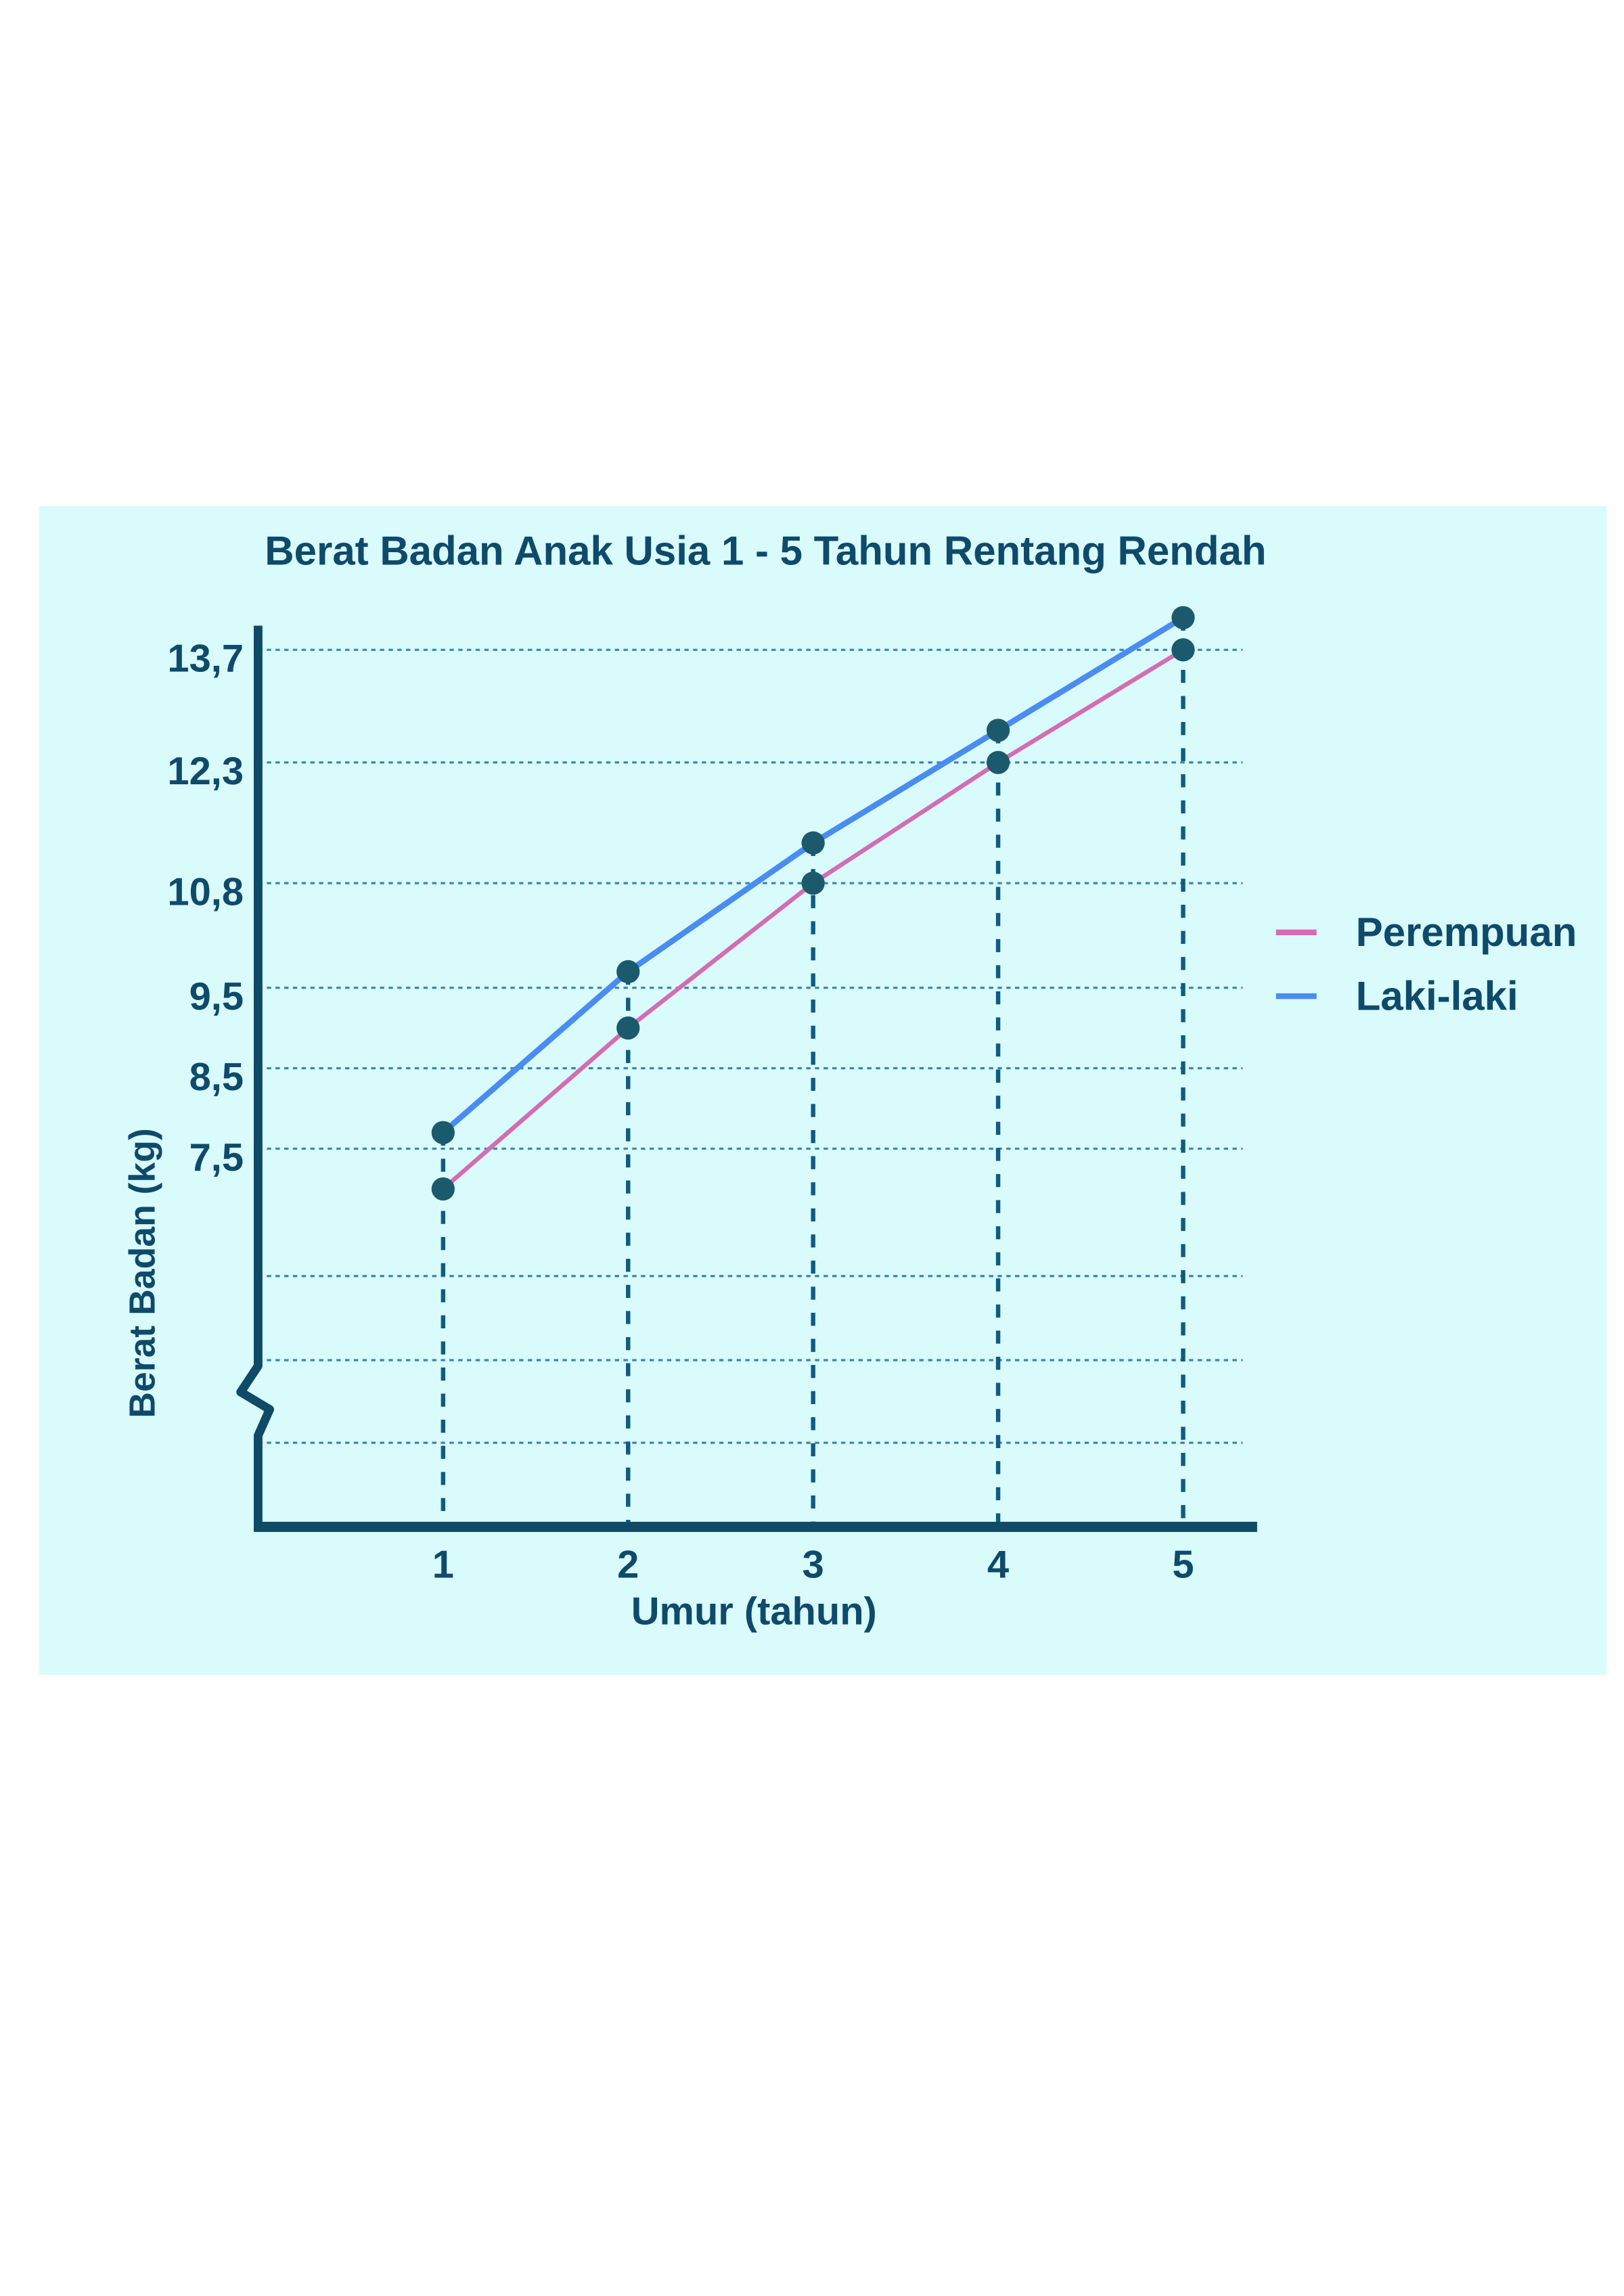  I want to click on y-tick-label: 13,7, so click(205, 659).